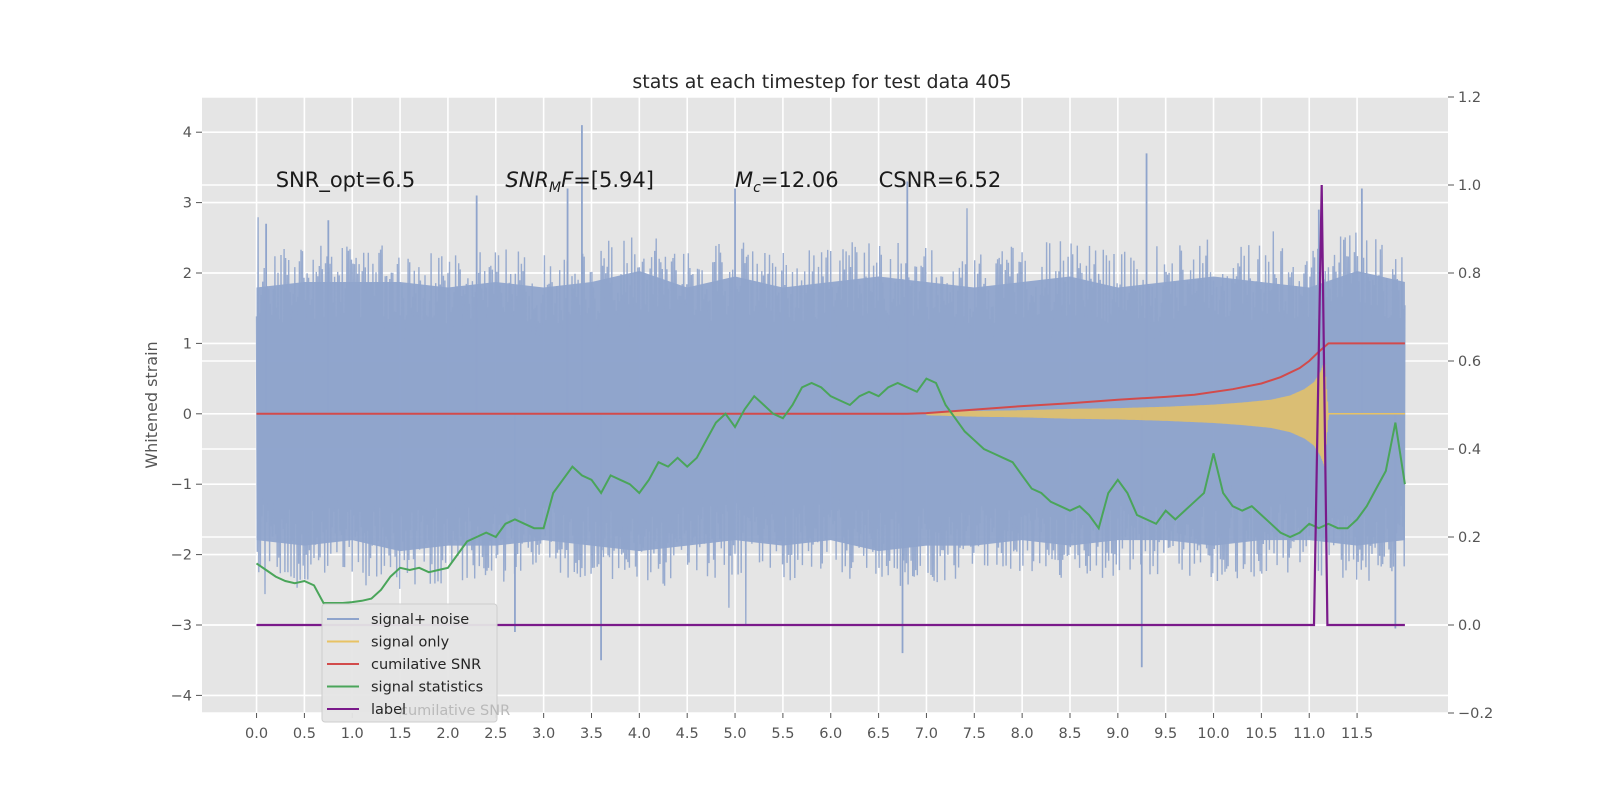 The height and width of the screenshot is (800, 1600). Describe the element at coordinates (352, 734) in the screenshot. I see `x-tick-label: 1.0` at that location.